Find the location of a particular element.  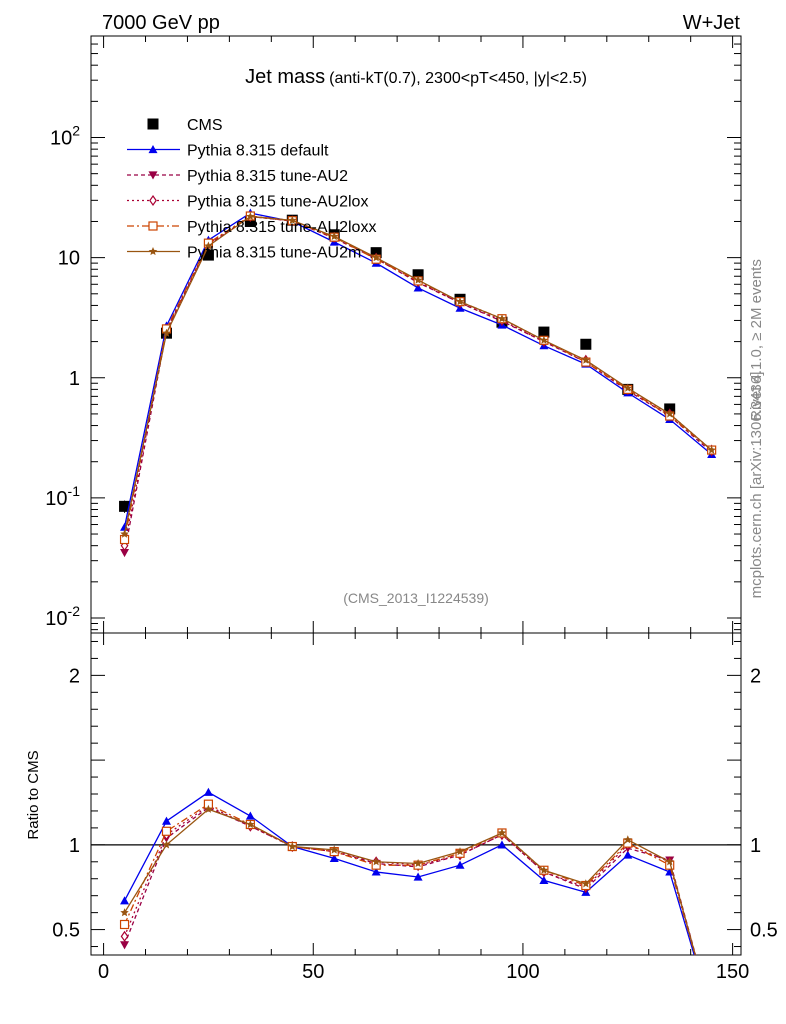

mcplots-reference-label: mcplots.cern.ch [arXiv:1306.3436] is located at coordinates (756, 485).